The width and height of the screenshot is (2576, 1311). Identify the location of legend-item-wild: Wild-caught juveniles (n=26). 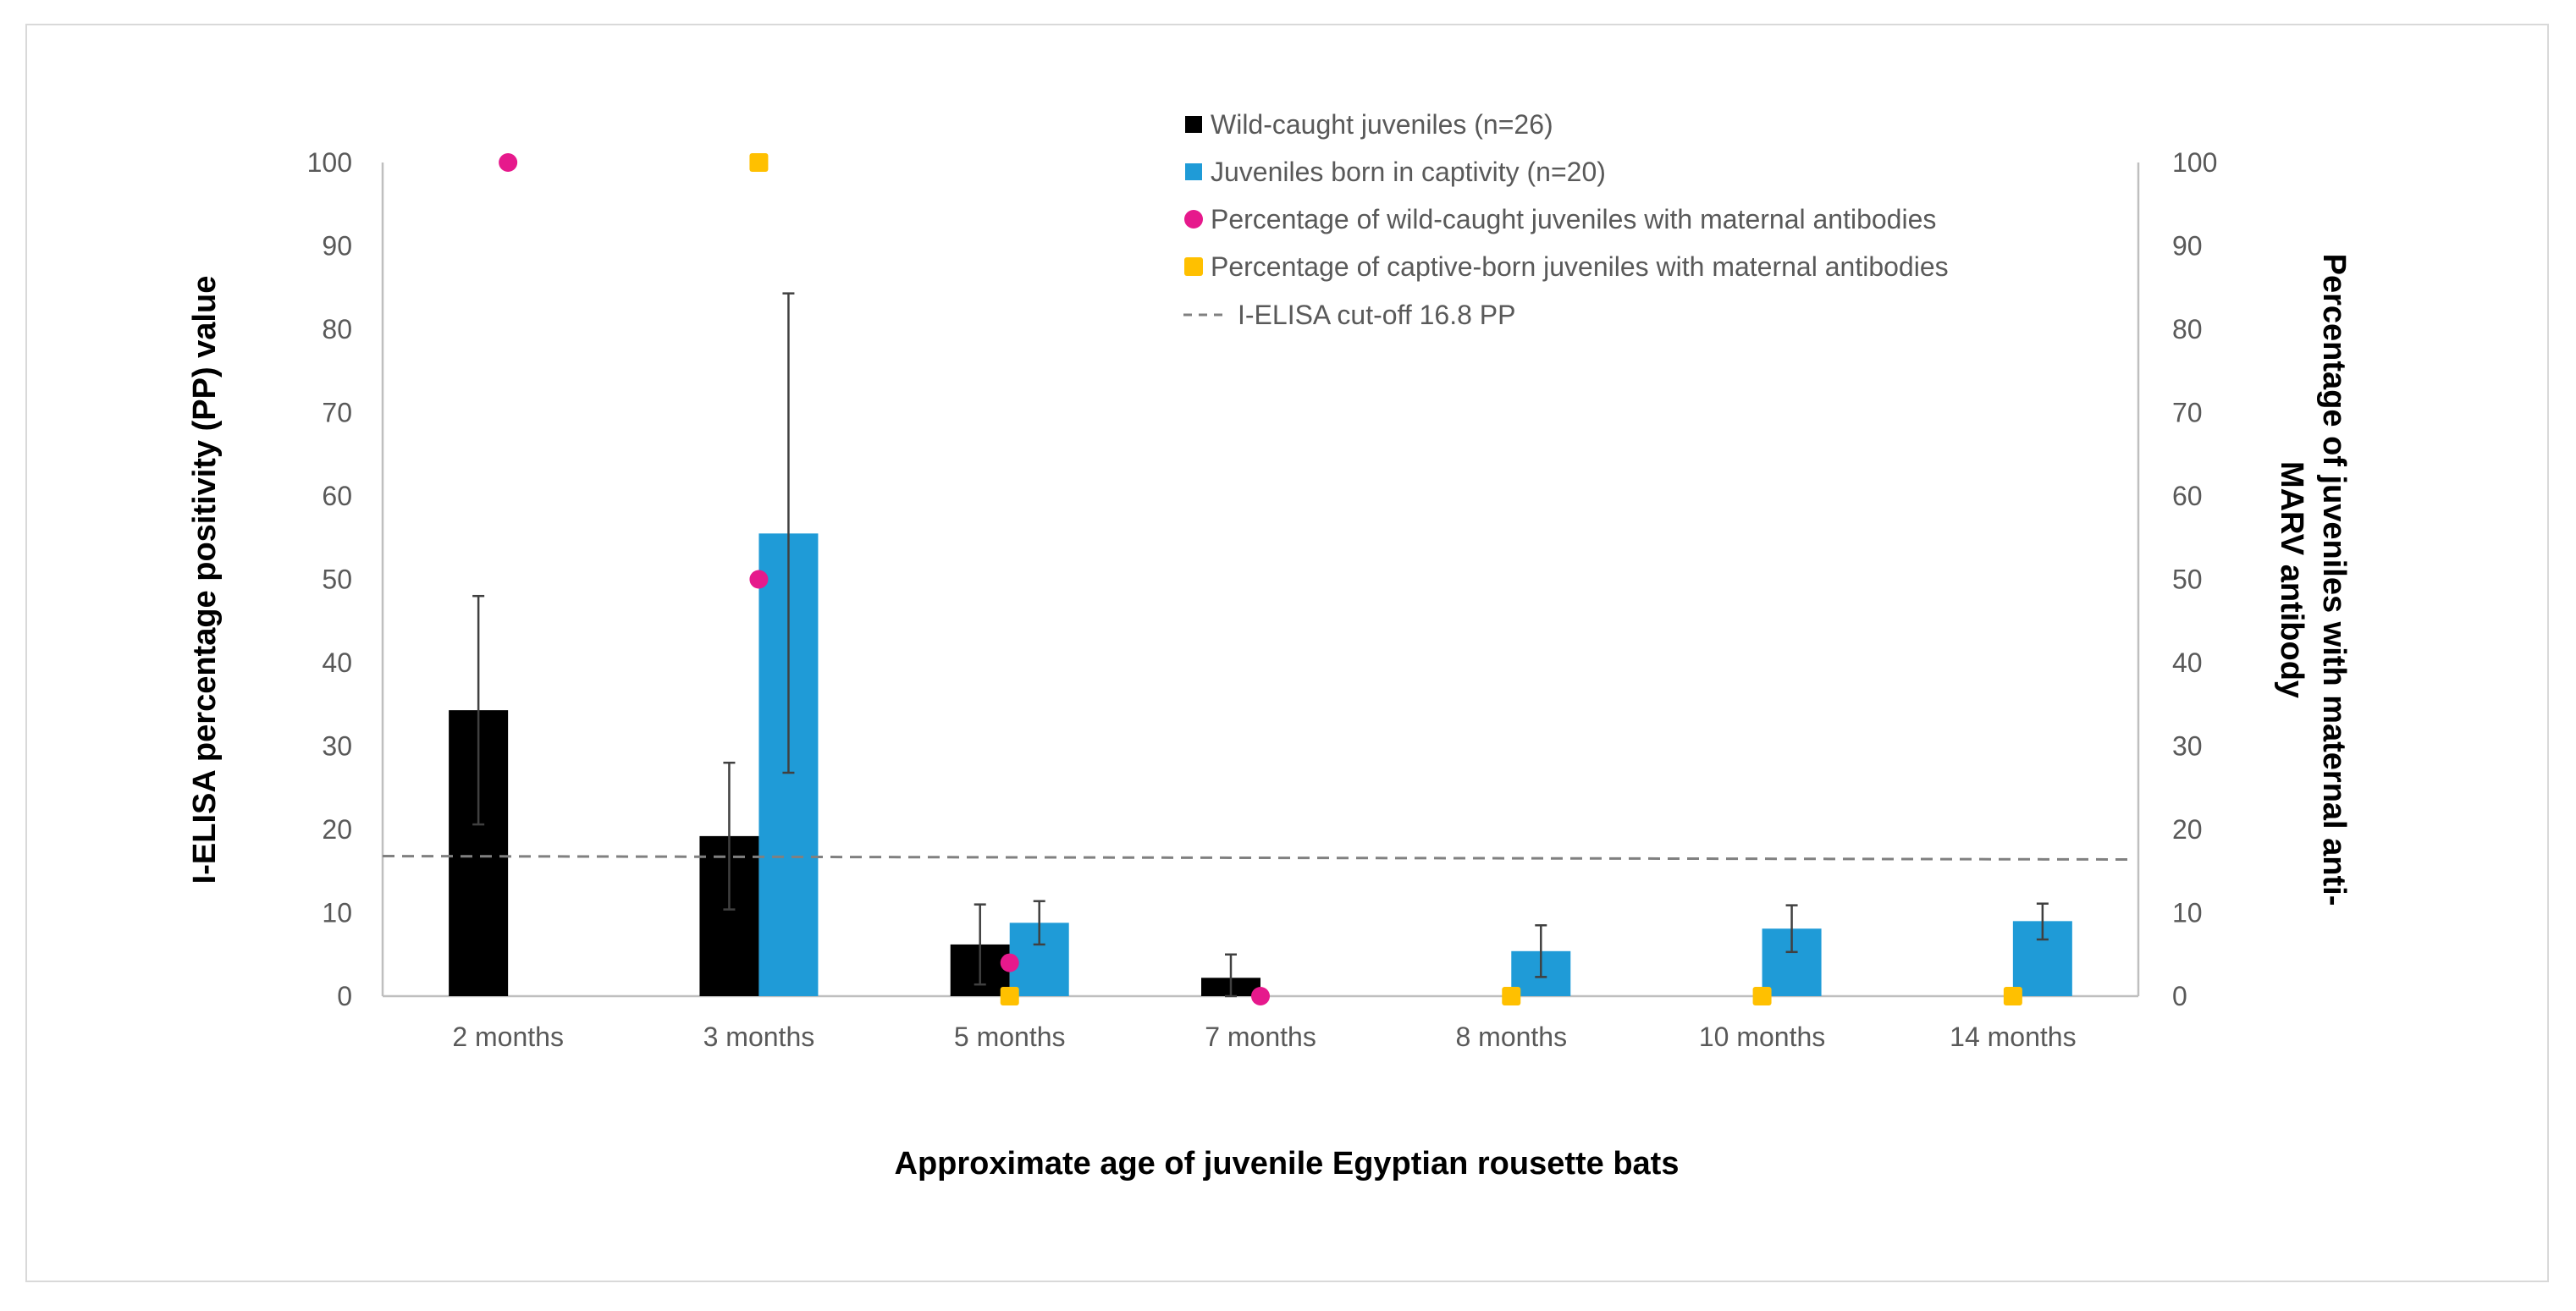
(1369, 125).